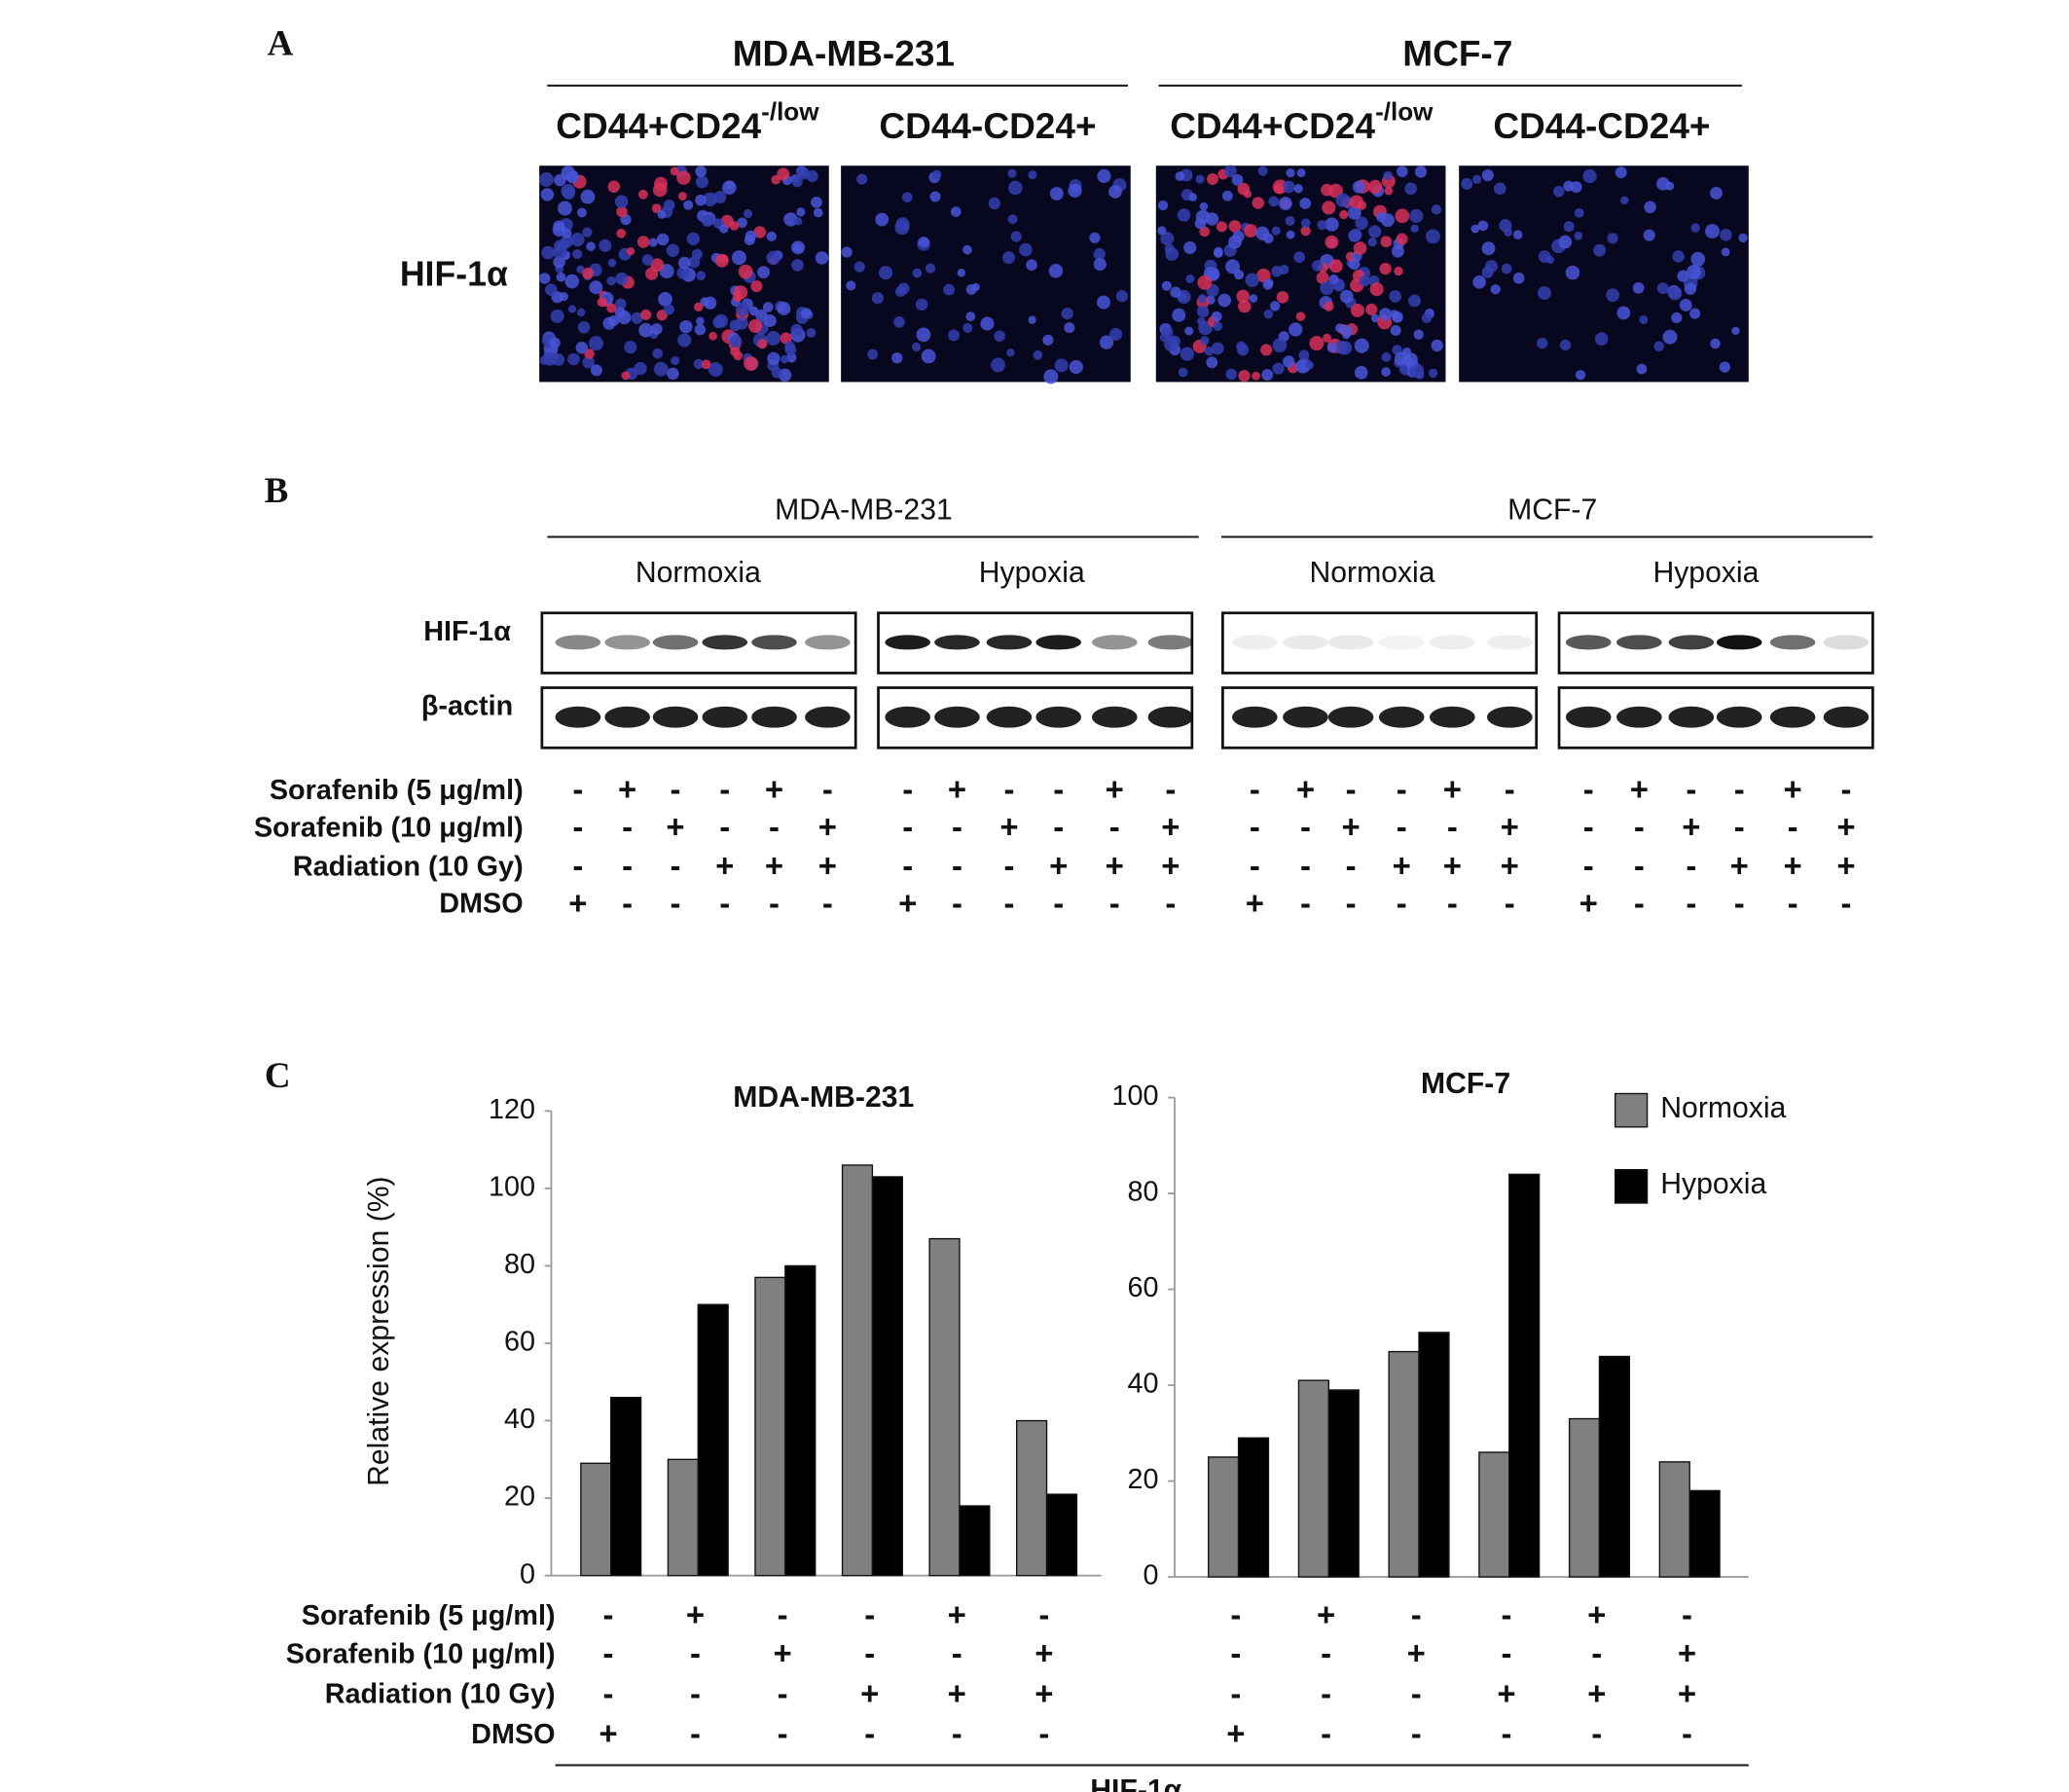 The image size is (2069, 1792). I want to click on condition-header: Normoxia, so click(698, 573).